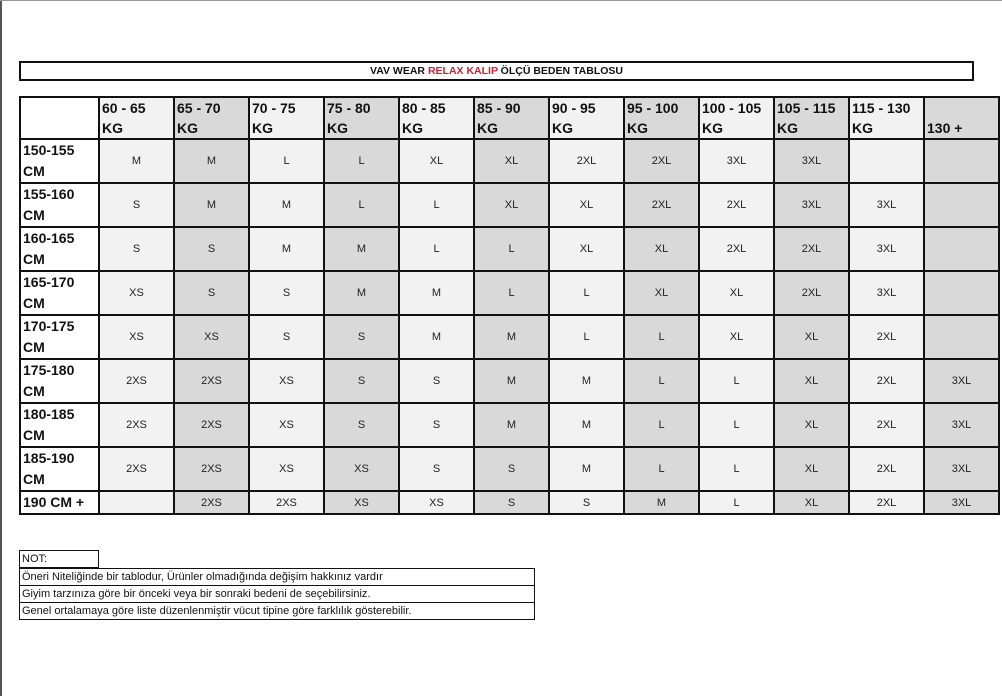 This screenshot has height=696, width=1002. What do you see at coordinates (136, 118) in the screenshot?
I see `column-header: 60 - 65 KG` at bounding box center [136, 118].